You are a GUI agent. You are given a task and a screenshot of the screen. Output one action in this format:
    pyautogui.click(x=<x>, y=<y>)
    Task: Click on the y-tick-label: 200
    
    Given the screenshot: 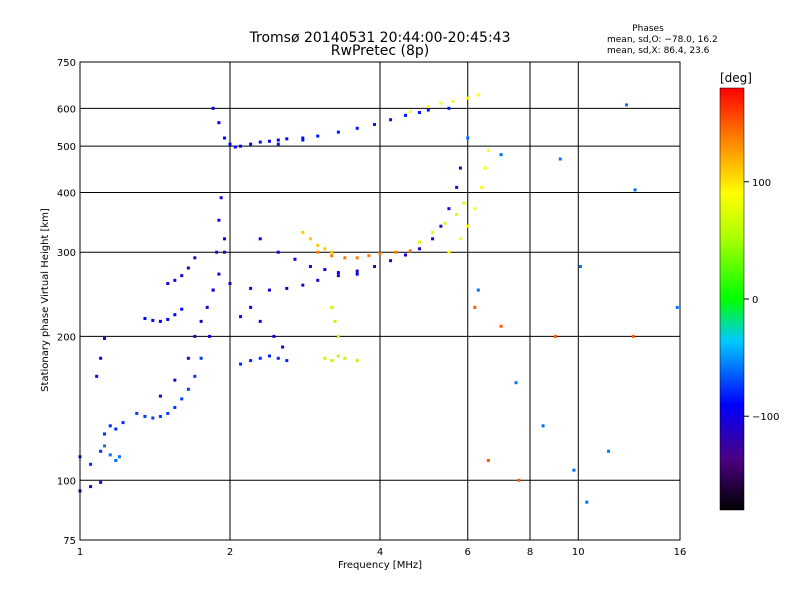 What is the action you would take?
    pyautogui.click(x=66, y=337)
    